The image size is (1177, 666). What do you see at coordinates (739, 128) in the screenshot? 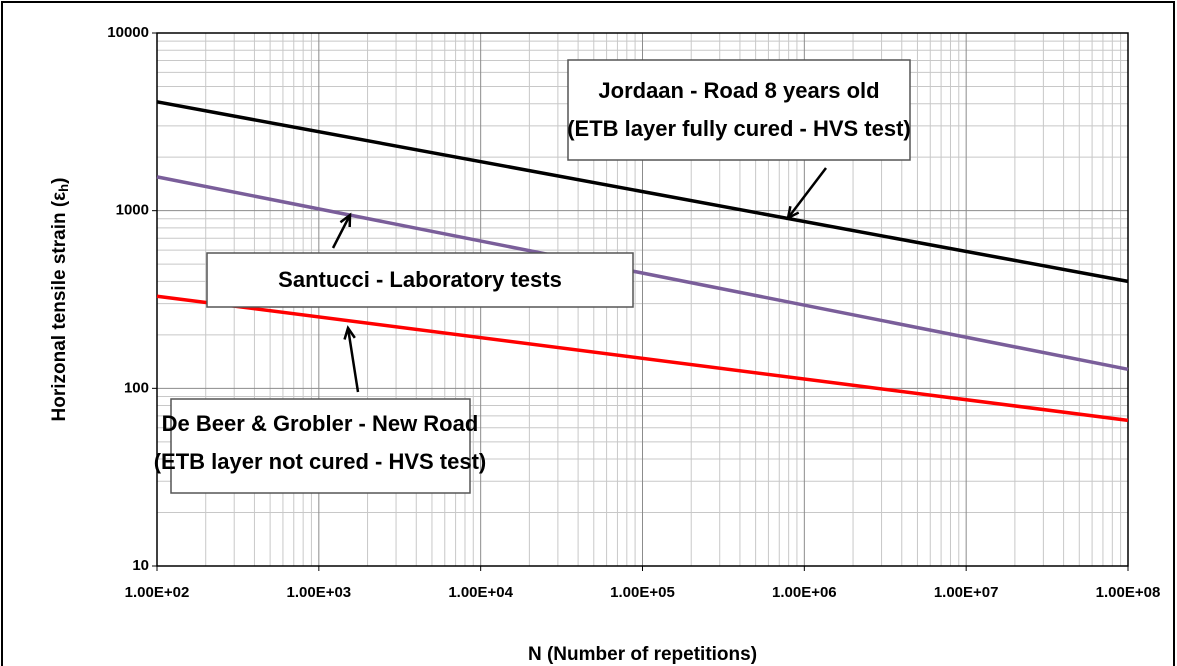
I see `annotation-text: (ETB layer fully cured - HVS test)` at bounding box center [739, 128].